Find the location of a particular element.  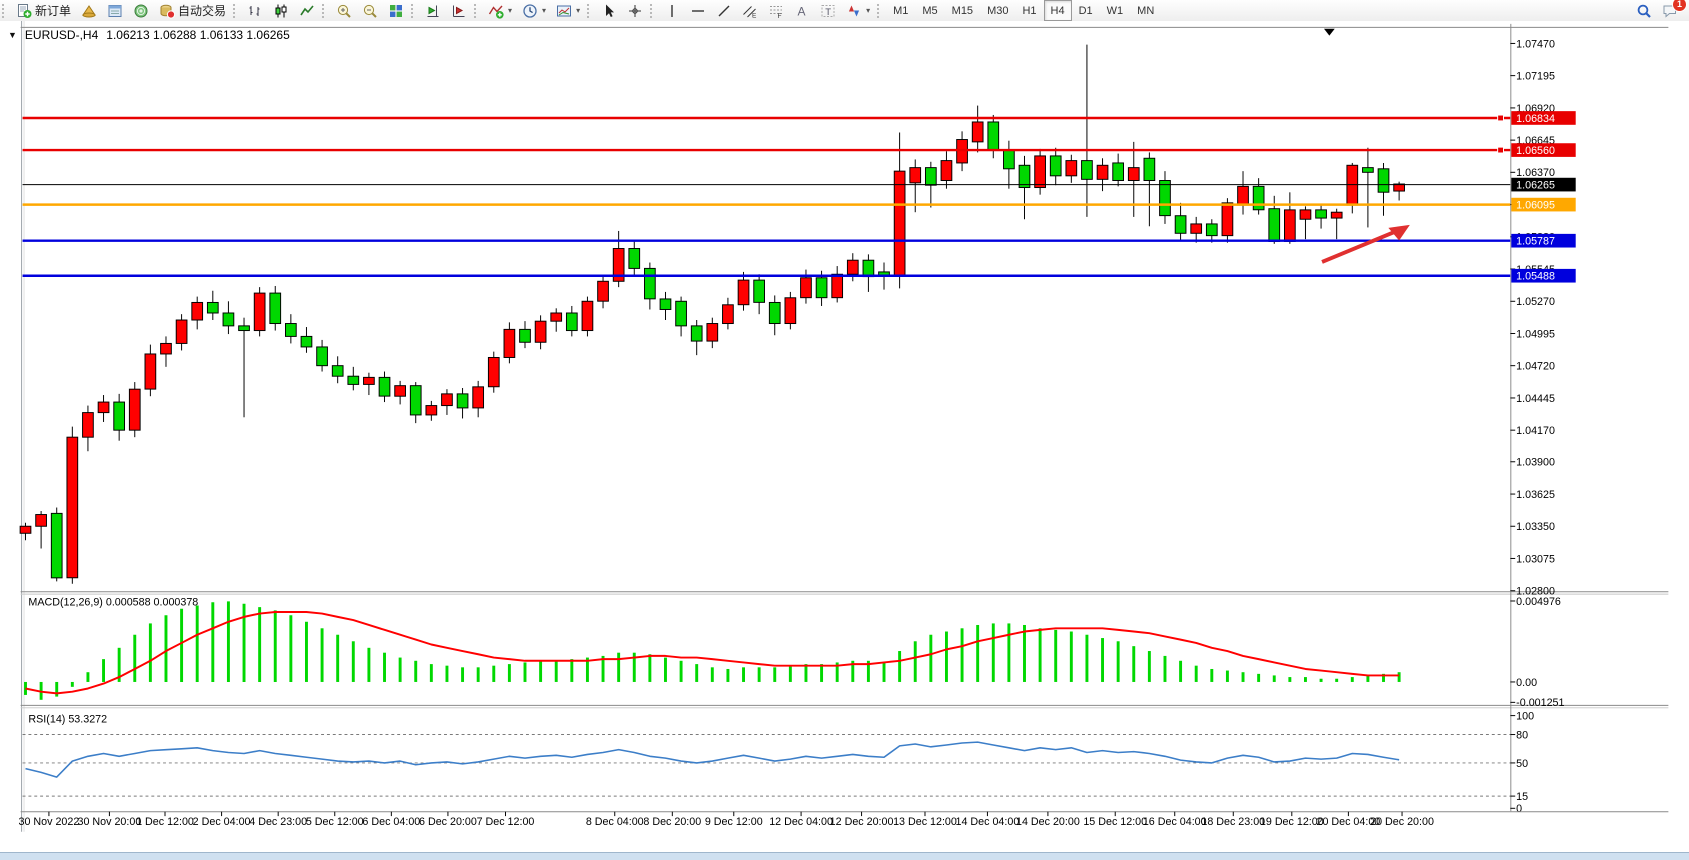

svg-text: T is located at coordinates (828, 11).